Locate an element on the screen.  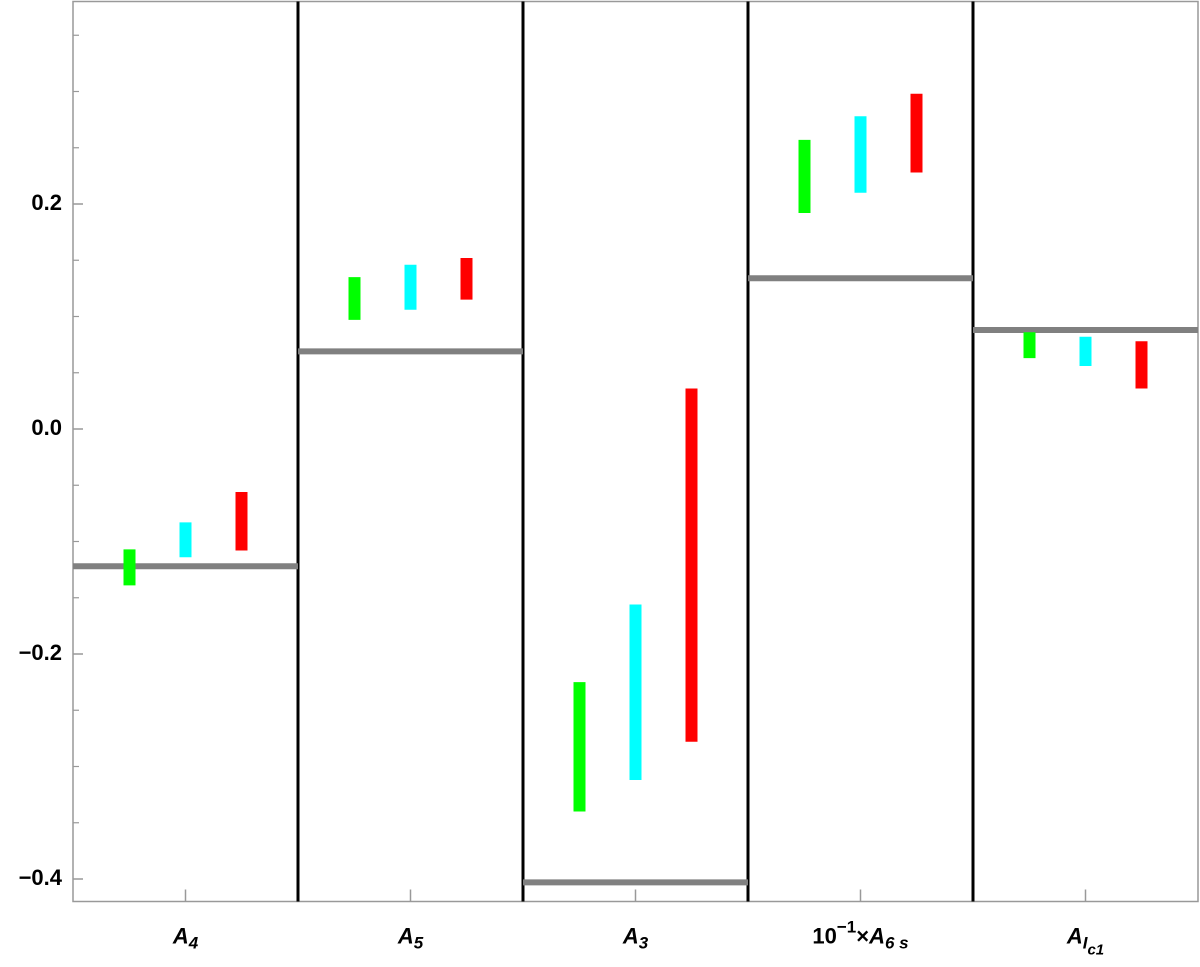
y-tick-label: 0.0 is located at coordinates (46, 427).